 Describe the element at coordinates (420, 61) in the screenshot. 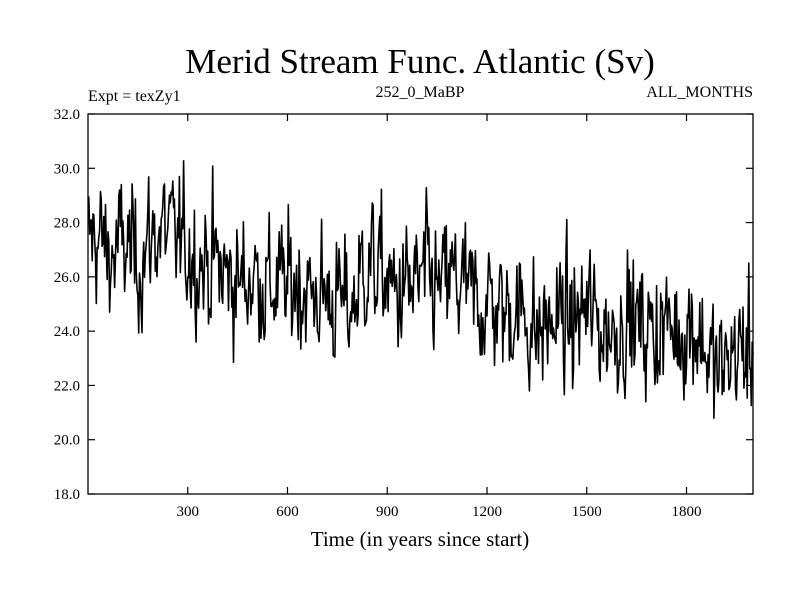

I see `chart-title: Merid Stream Func. Atlantic (Sv)` at that location.